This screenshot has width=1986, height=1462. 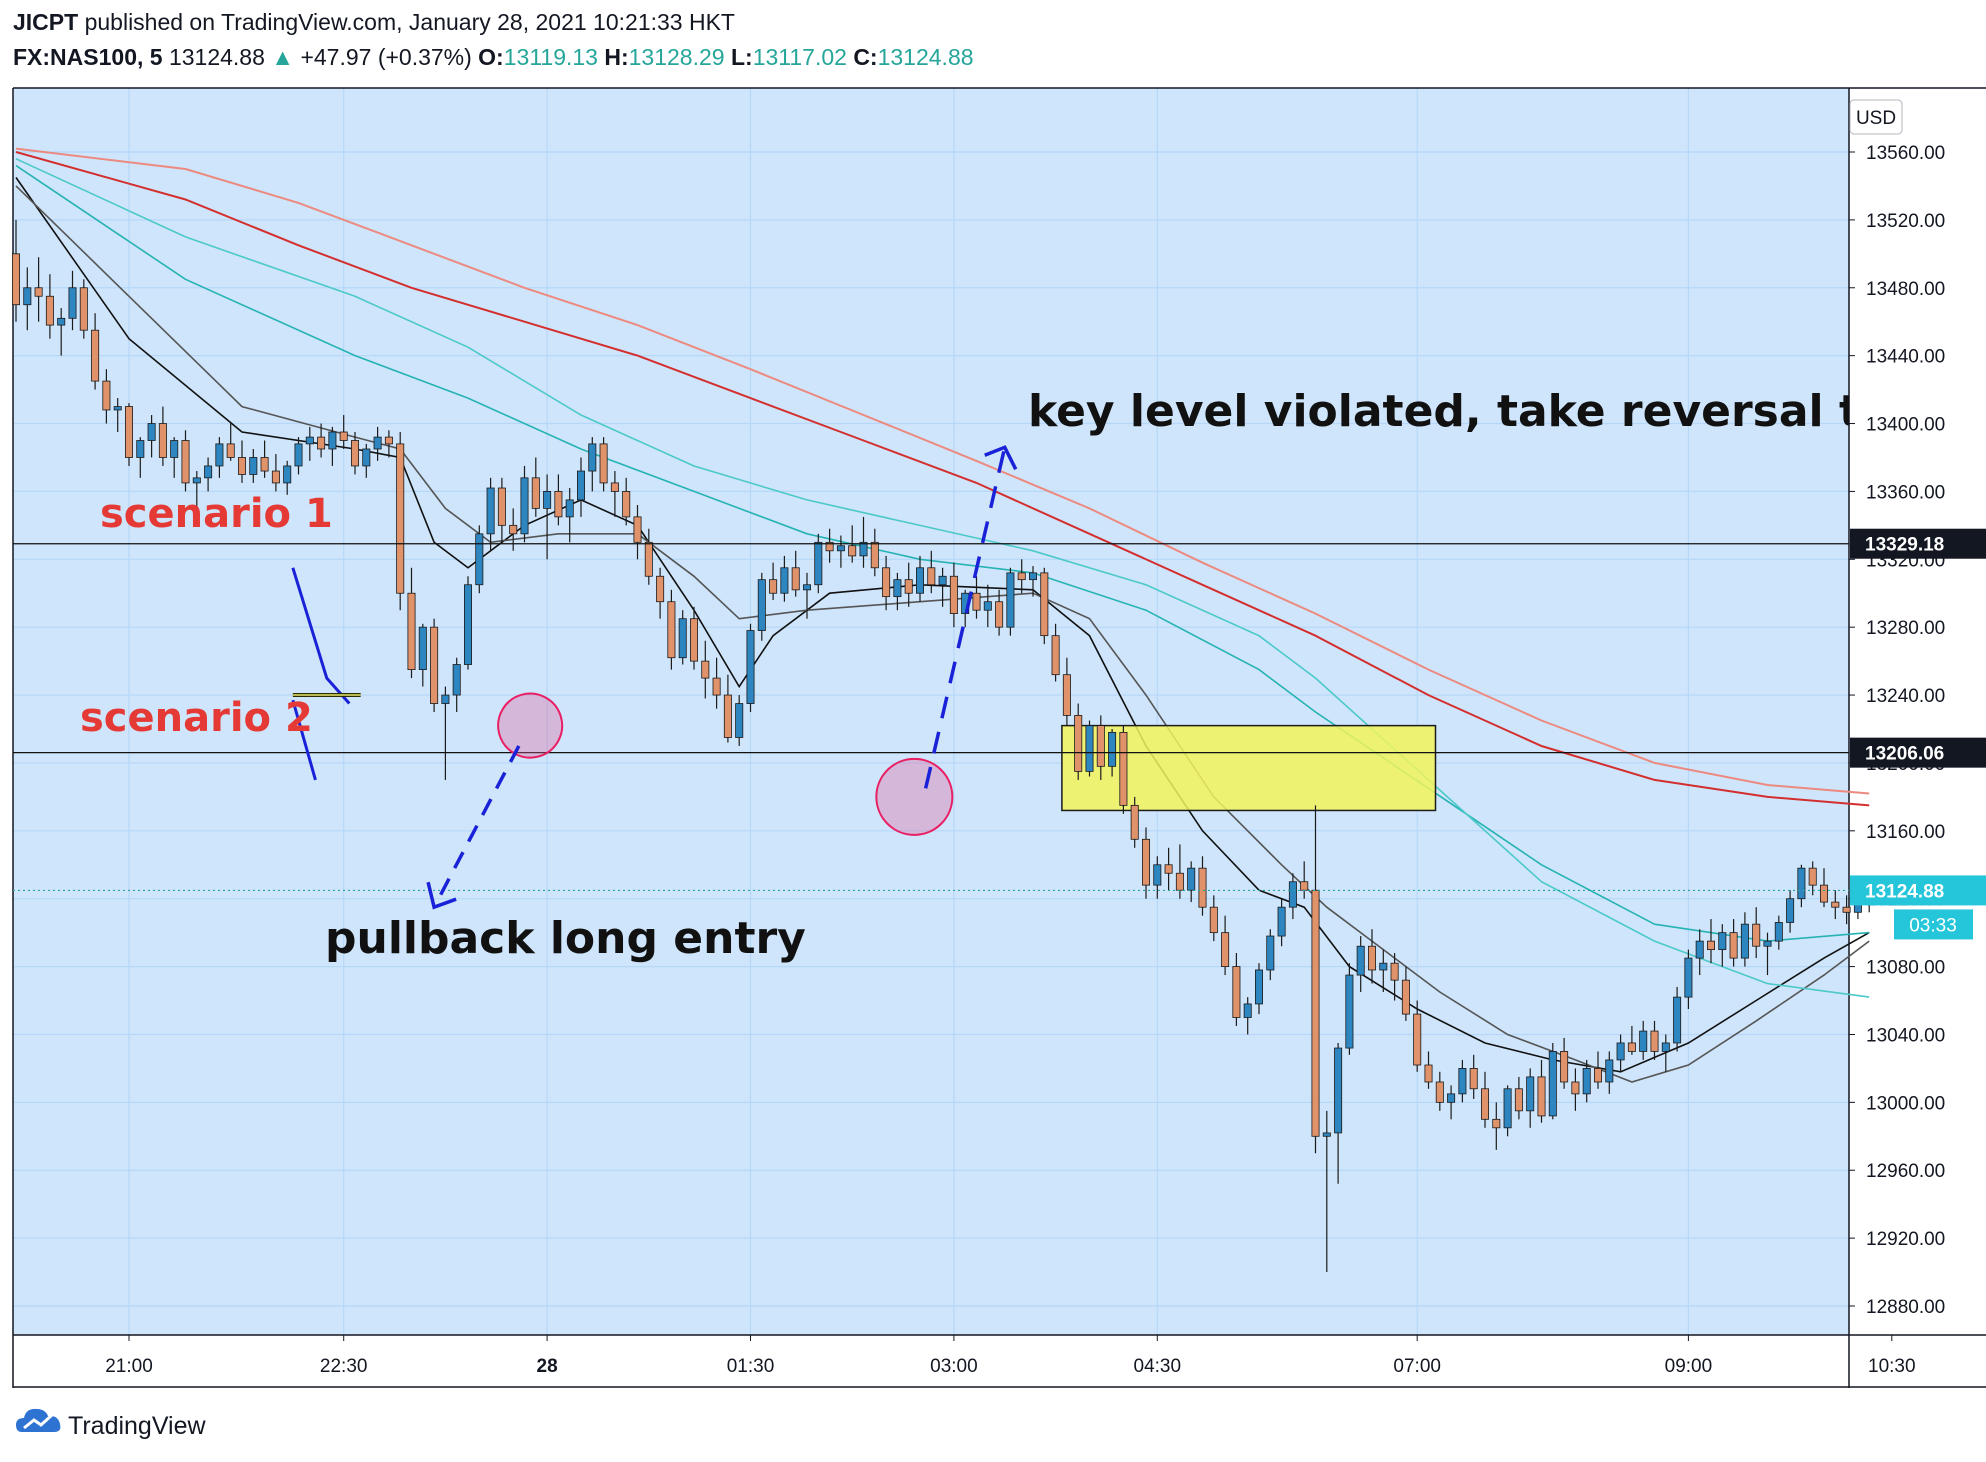 What do you see at coordinates (491, 57) in the screenshot?
I see `open-label: O:` at bounding box center [491, 57].